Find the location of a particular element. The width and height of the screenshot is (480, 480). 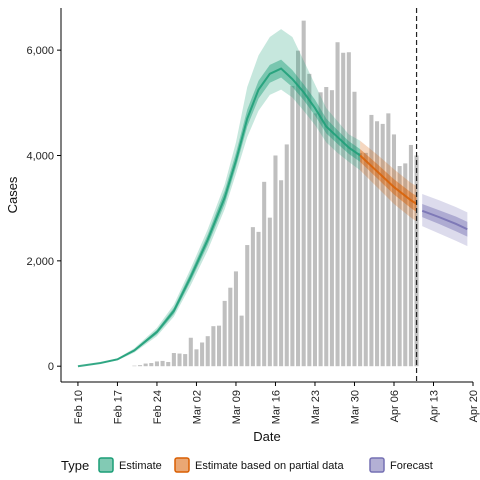

x-tick-label: Feb 24 is located at coordinates (158, 407).